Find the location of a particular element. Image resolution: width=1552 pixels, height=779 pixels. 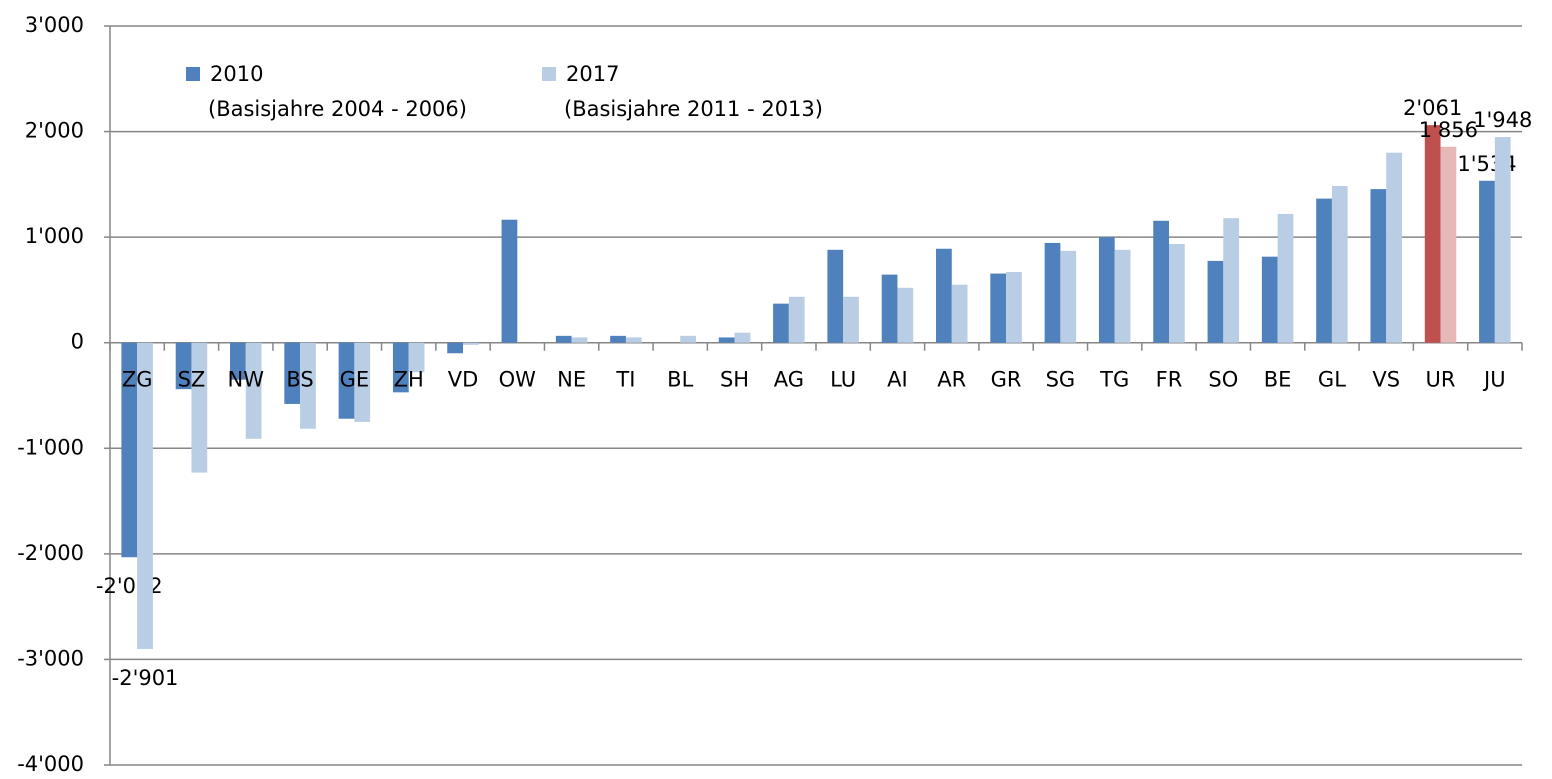

y-tick-label: -2'000 is located at coordinates (50, 553).